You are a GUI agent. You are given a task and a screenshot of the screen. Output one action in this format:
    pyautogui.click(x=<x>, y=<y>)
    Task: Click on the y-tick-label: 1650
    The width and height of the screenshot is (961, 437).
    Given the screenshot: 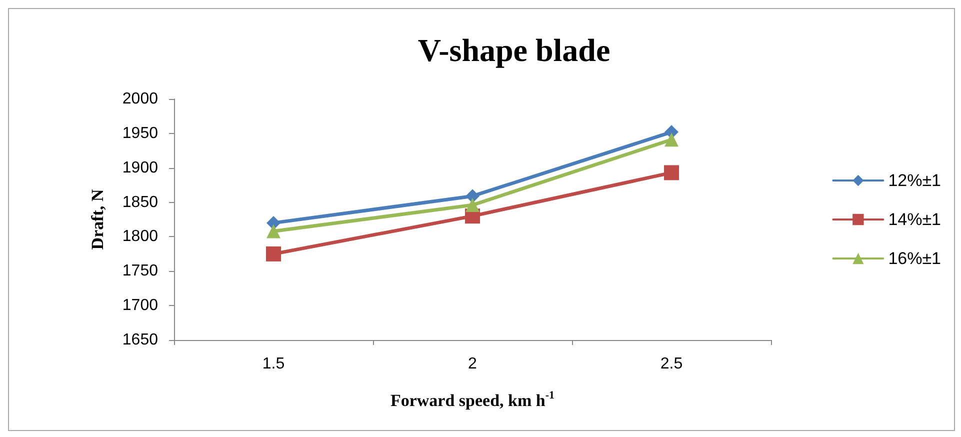 What is the action you would take?
    pyautogui.click(x=140, y=340)
    